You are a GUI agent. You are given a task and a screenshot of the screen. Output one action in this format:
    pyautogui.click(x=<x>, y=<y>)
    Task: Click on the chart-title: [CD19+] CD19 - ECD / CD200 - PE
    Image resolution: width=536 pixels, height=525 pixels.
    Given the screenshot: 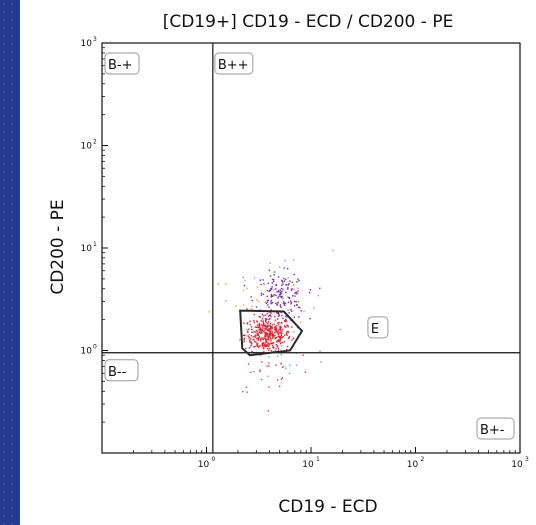 What is the action you would take?
    pyautogui.click(x=308, y=22)
    